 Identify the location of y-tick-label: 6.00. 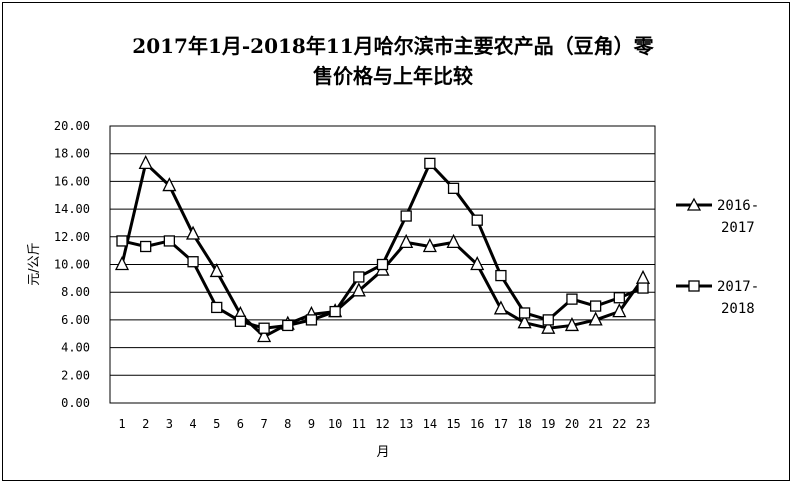
(75, 320).